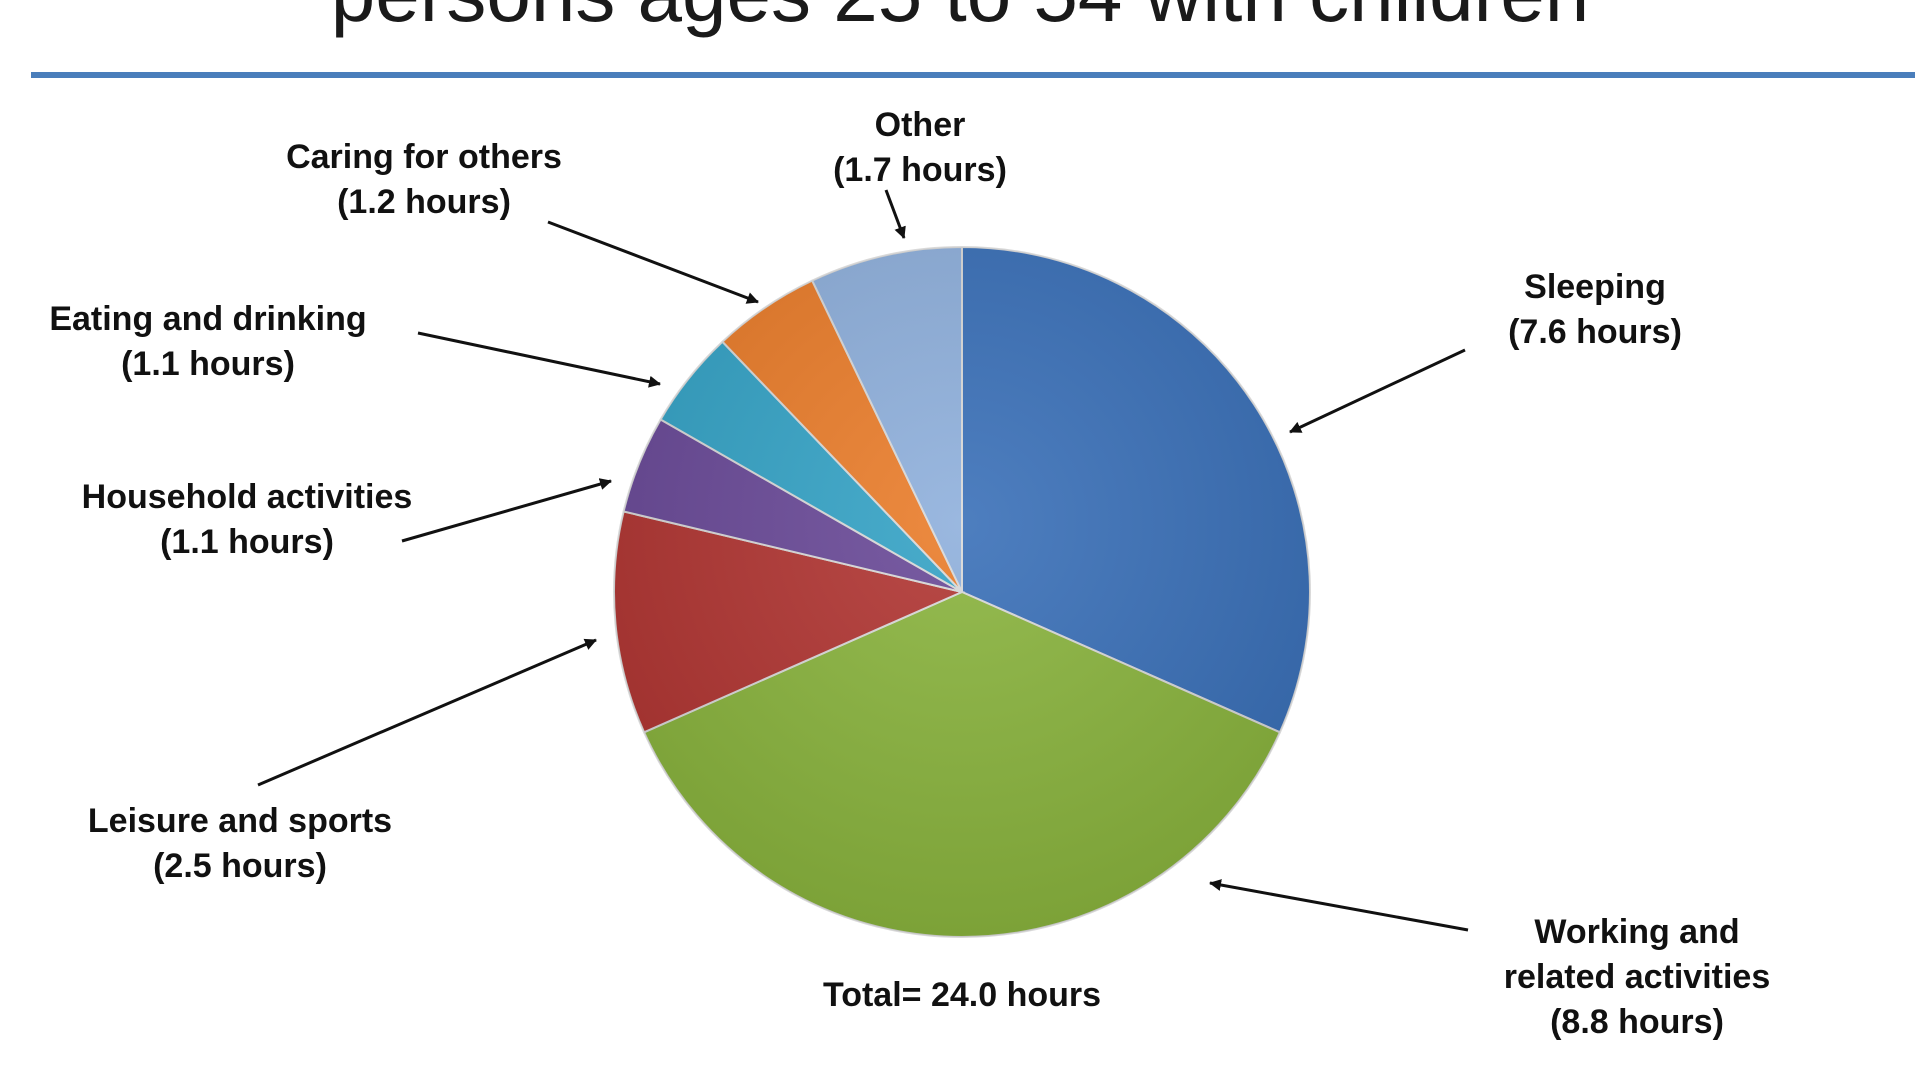  Describe the element at coordinates (920, 170) in the screenshot. I see `slice-label-line: (1.7 hours)` at that location.